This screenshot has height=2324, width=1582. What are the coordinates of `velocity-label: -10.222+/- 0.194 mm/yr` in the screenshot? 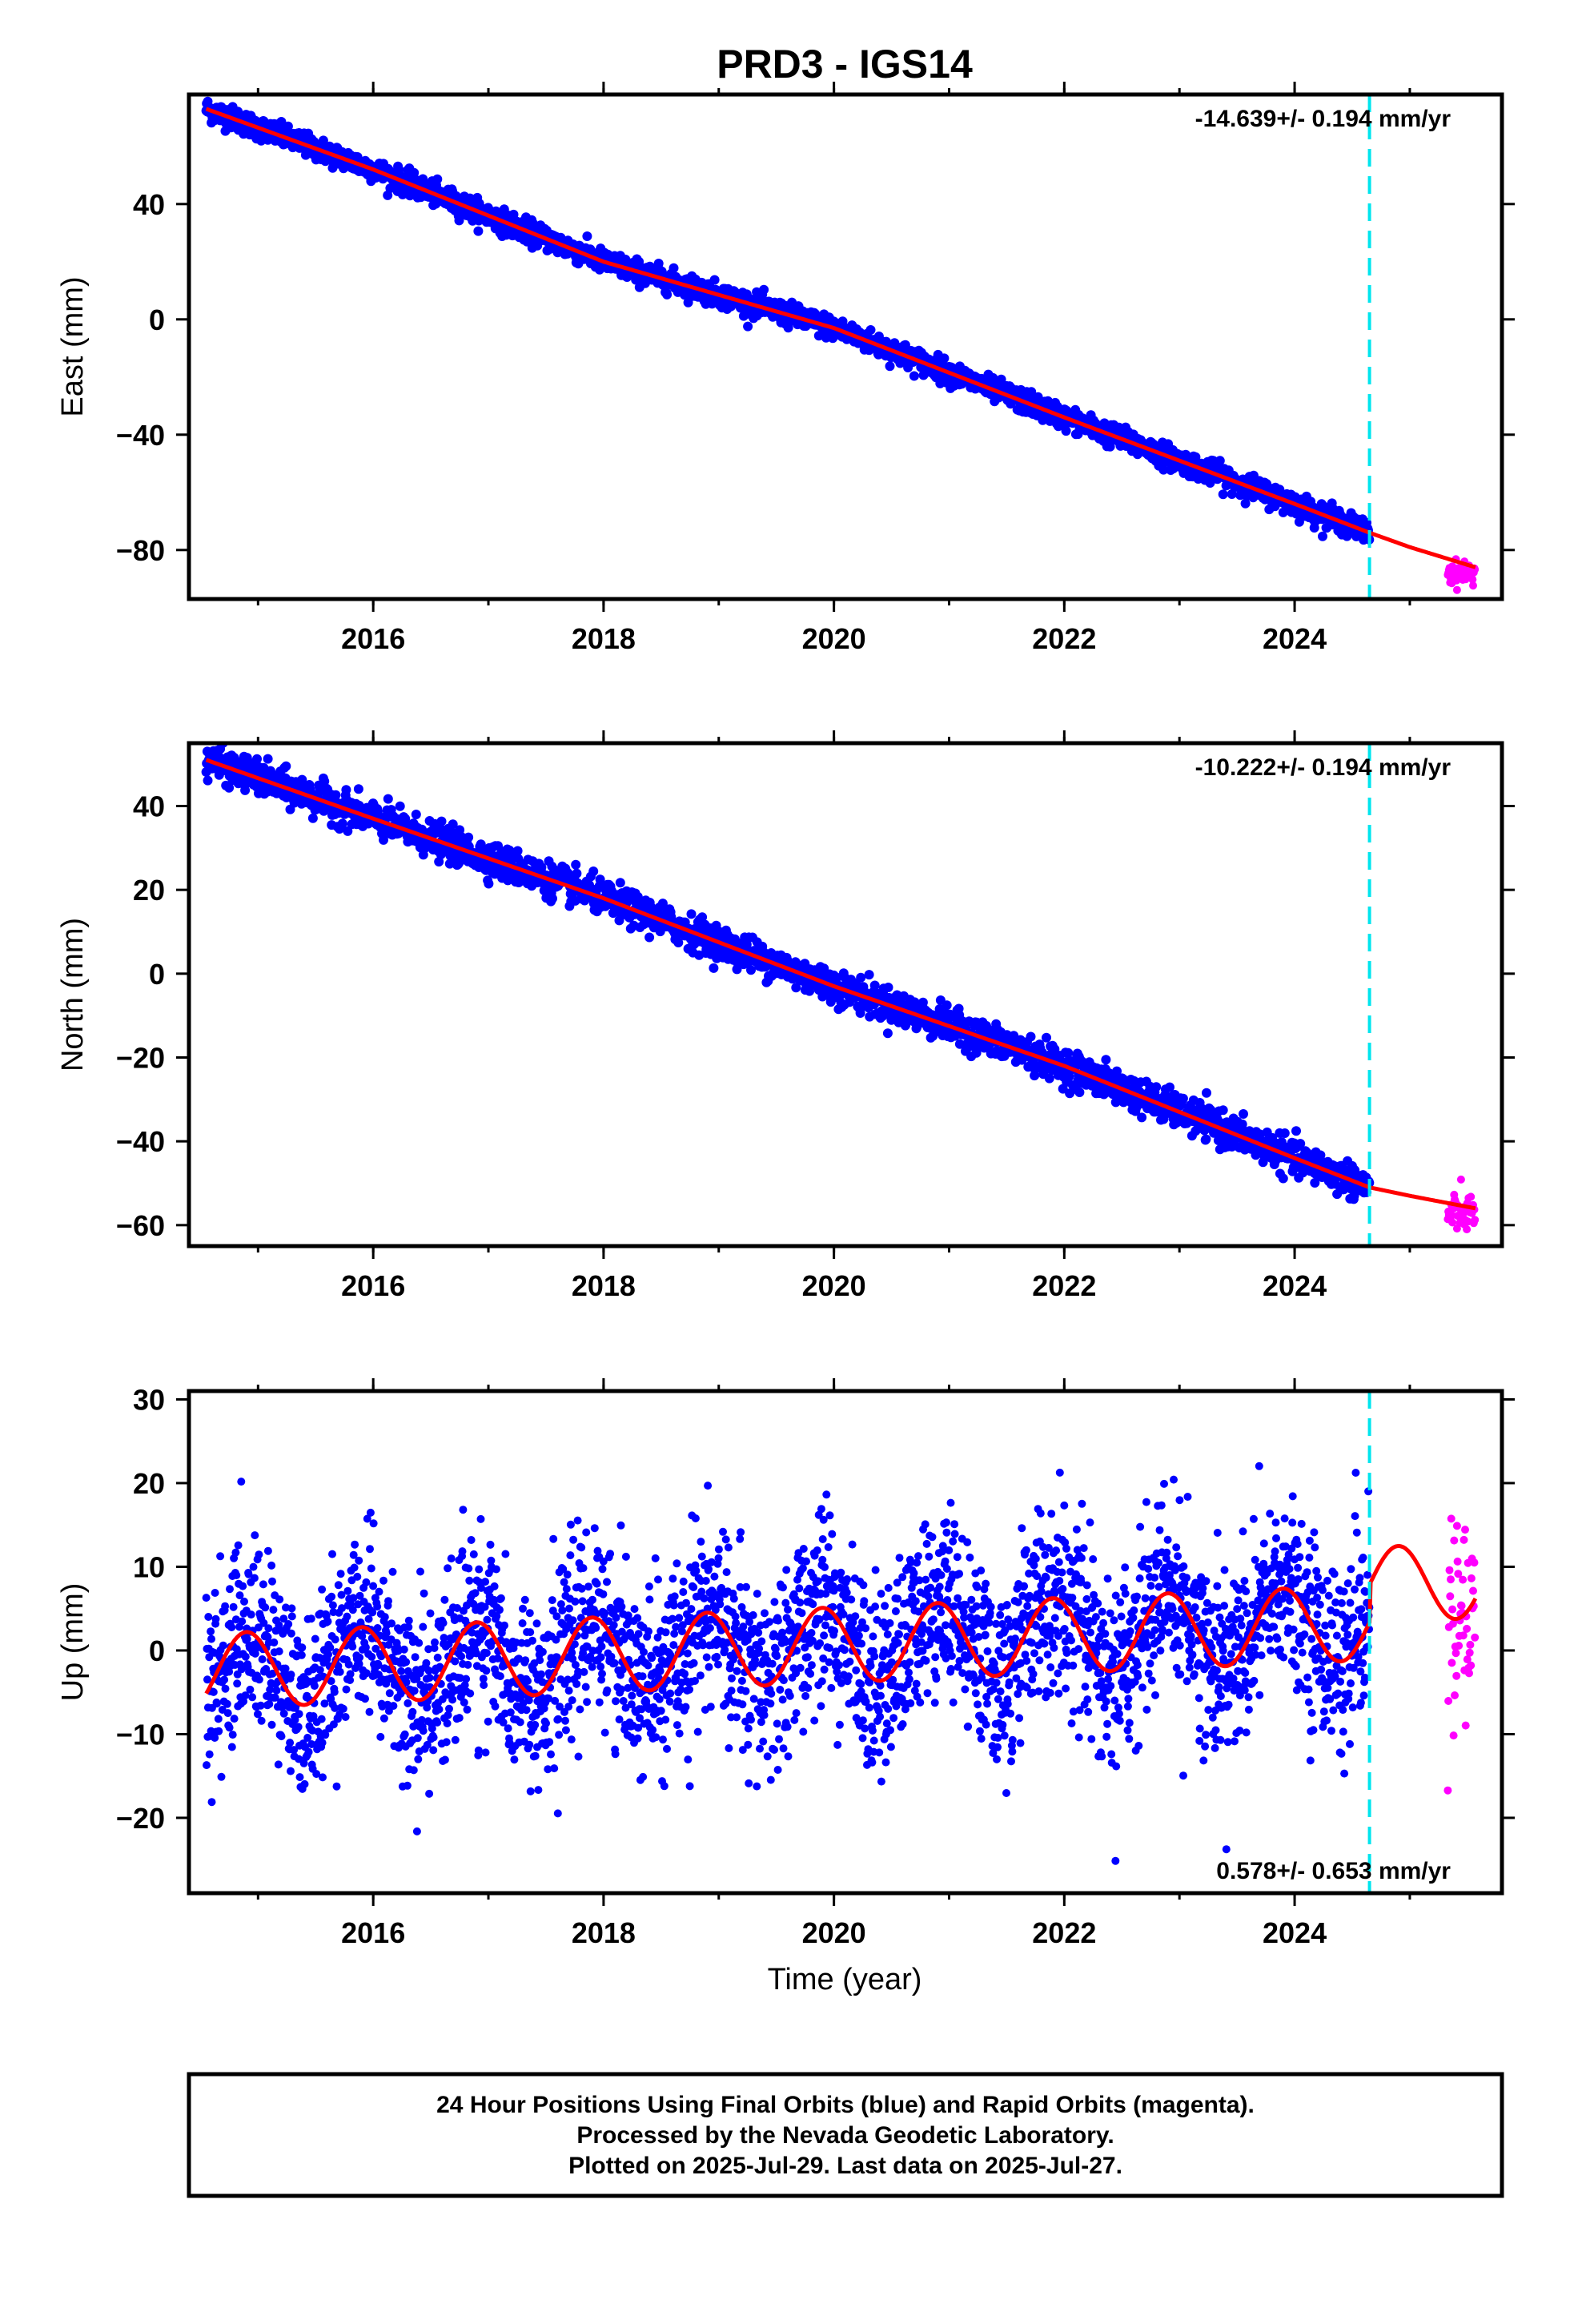 It's located at (1324, 767).